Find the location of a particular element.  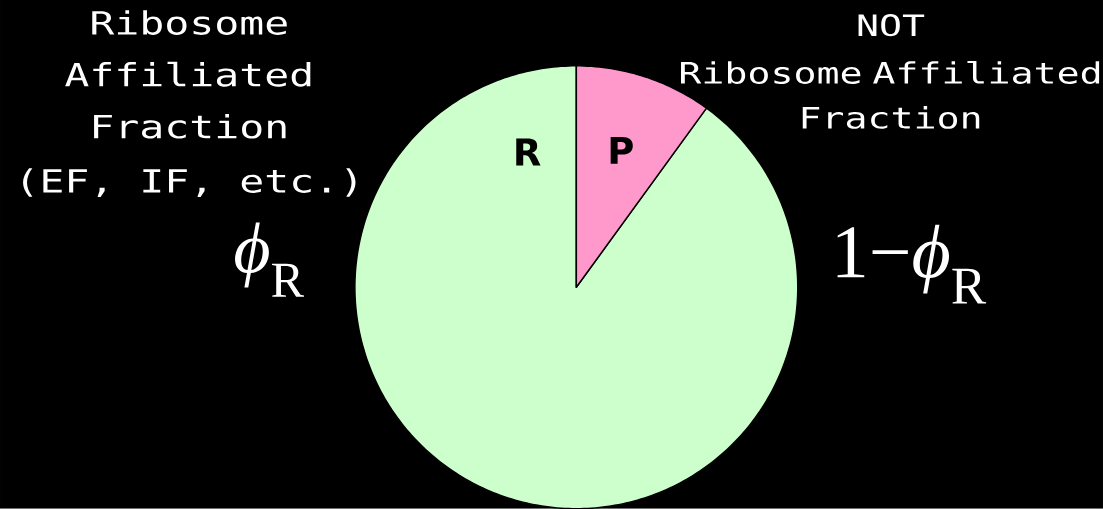

text: ϕ$_{R}$ is located at coordinates (270, 259).